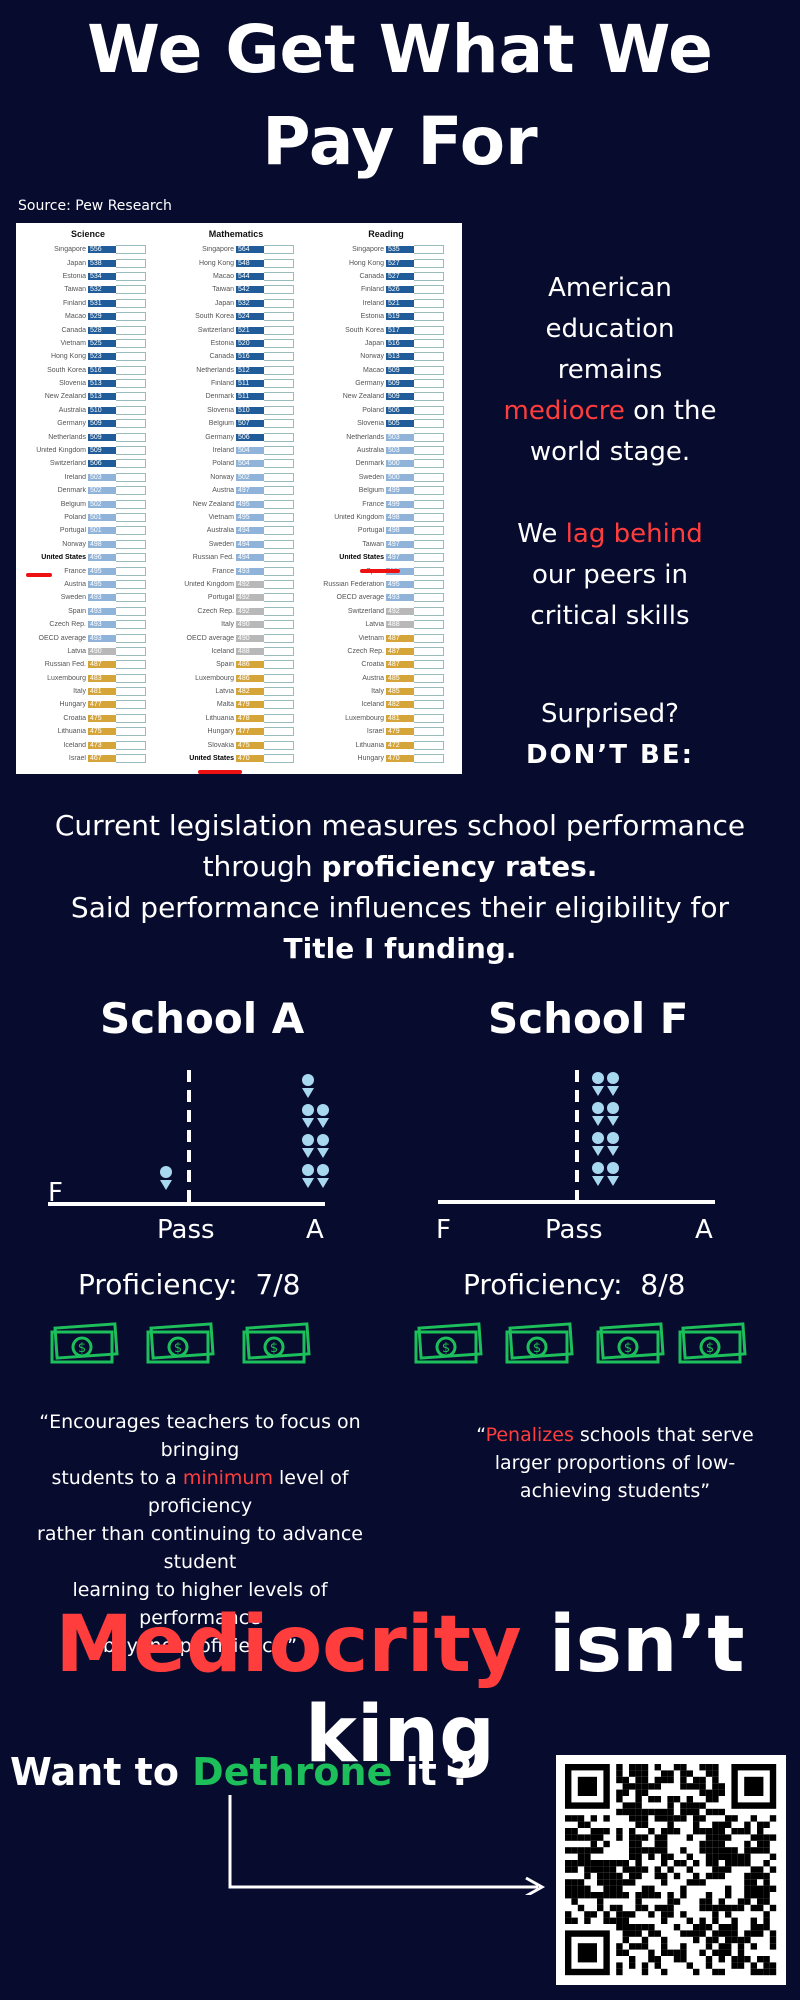 The height and width of the screenshot is (2000, 800). I want to click on country-name: Singapore, so click(70, 250).